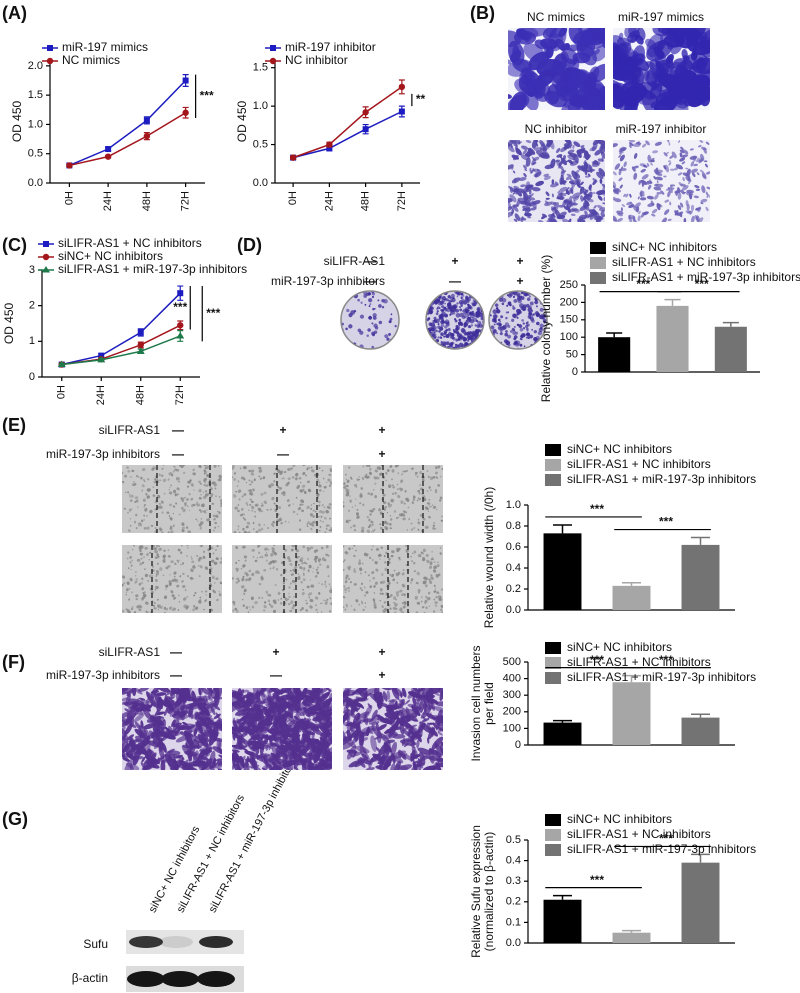  What do you see at coordinates (421, 99) in the screenshot?
I see `sig-label: **` at bounding box center [421, 99].